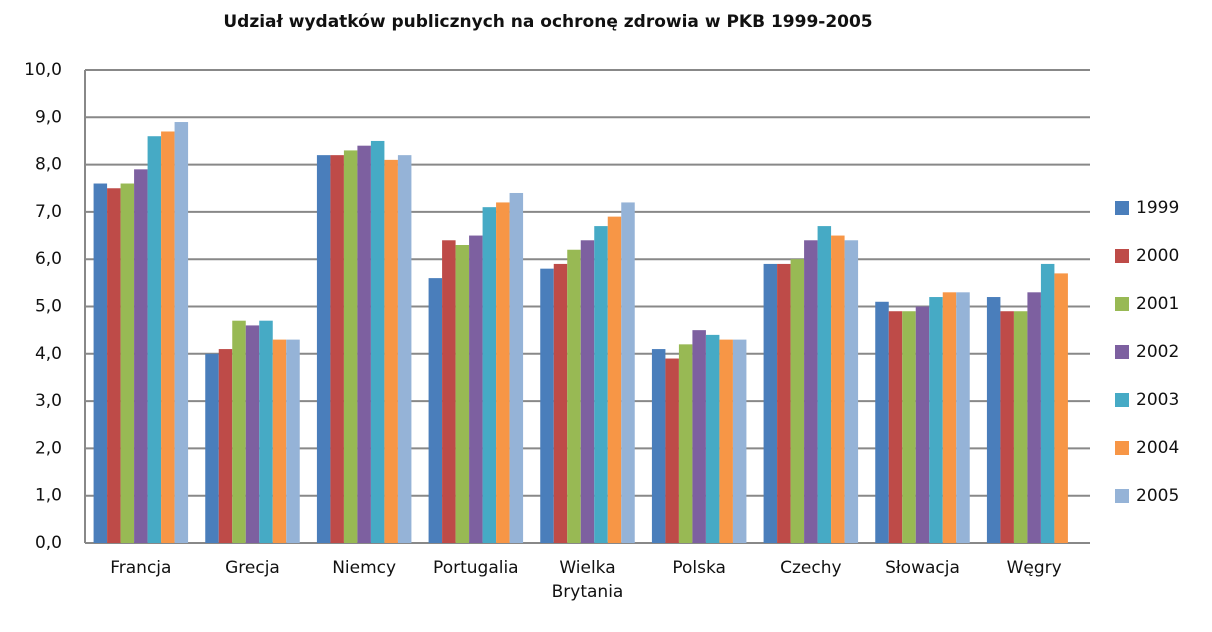 The image size is (1212, 632). I want to click on legend-label: 2001, so click(1157, 304).